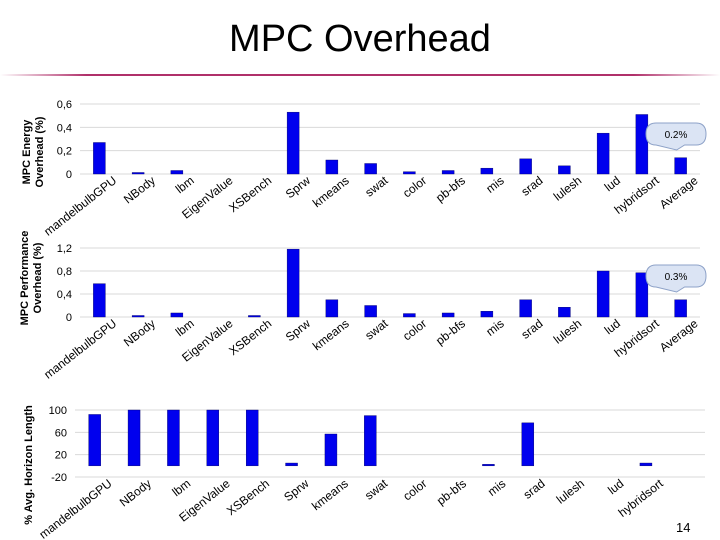  Describe the element at coordinates (64, 272) in the screenshot. I see `y-tick-label: 0,8` at that location.